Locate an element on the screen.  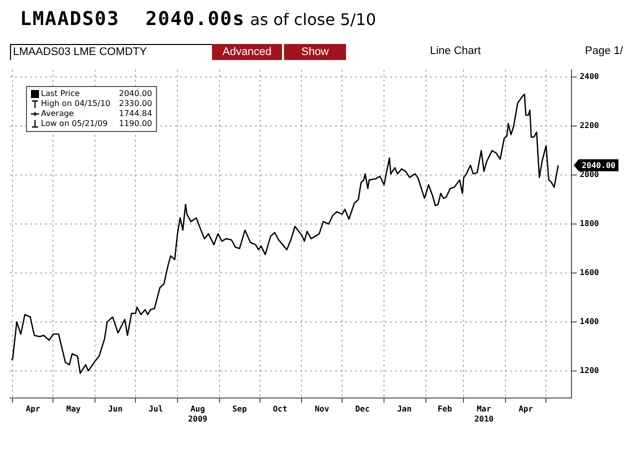
annotation: Average is located at coordinates (57, 114).